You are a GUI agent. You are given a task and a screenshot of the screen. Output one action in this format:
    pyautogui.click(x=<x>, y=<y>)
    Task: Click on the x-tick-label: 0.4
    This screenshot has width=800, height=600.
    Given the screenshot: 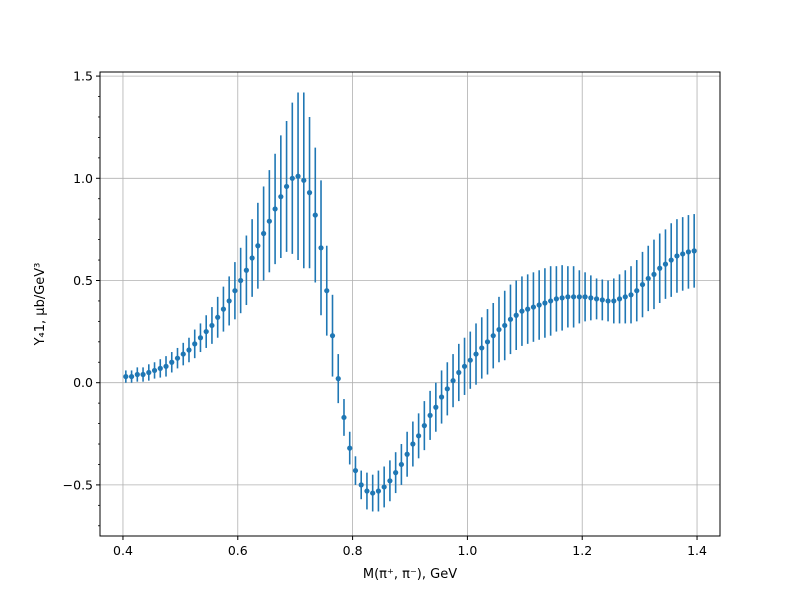 What is the action you would take?
    pyautogui.click(x=123, y=550)
    